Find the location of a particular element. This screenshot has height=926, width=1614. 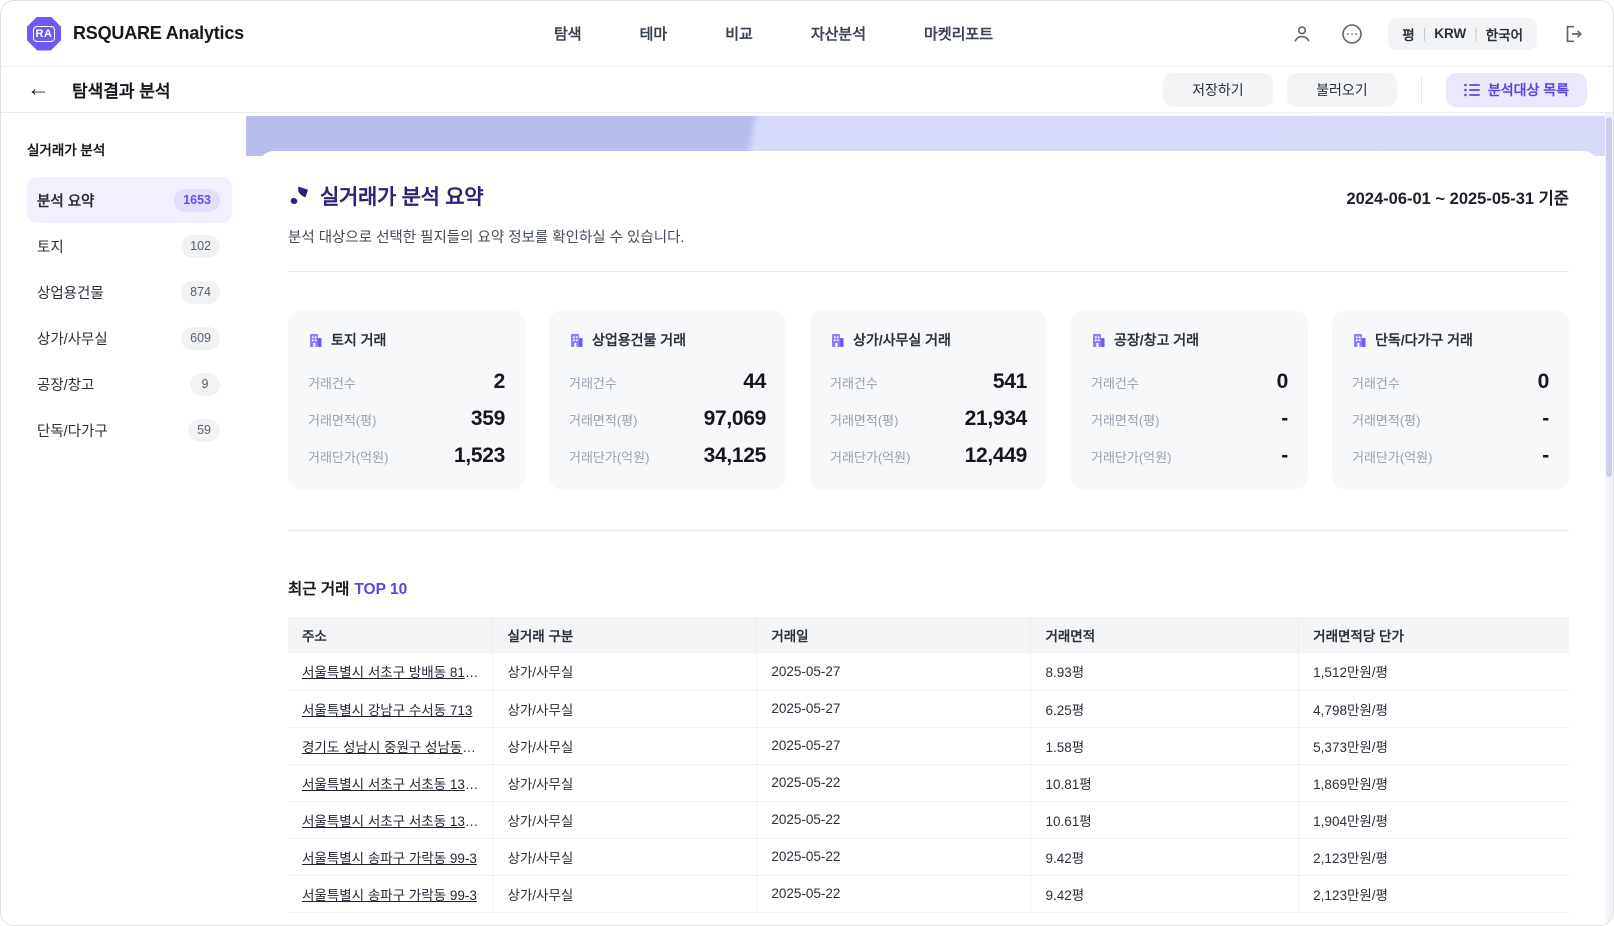

recent-title-highlight: TOP 10 is located at coordinates (381, 589).